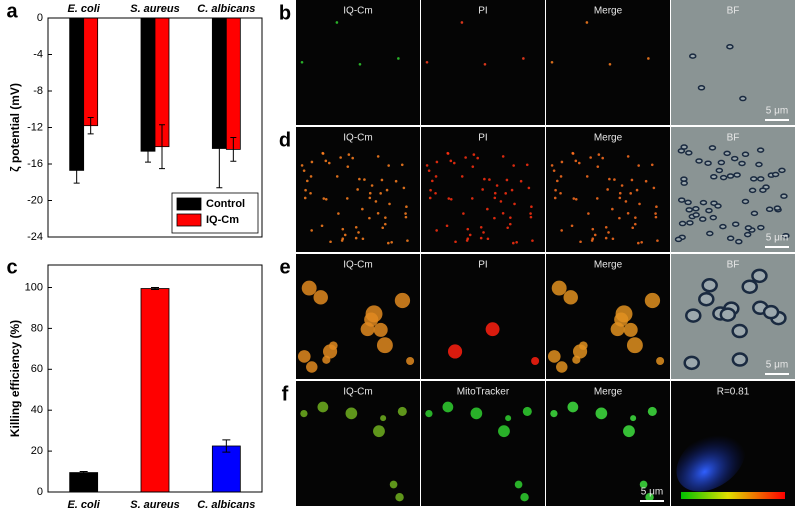 This screenshot has width=798, height=511. Describe the element at coordinates (38, 54) in the screenshot. I see `y-tick-label: -4` at that location.